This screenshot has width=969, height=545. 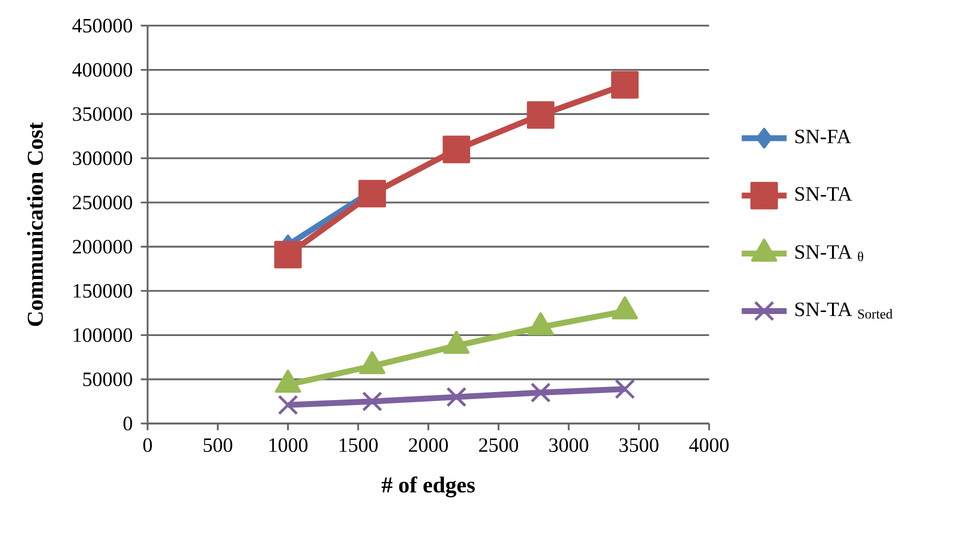 What do you see at coordinates (103, 335) in the screenshot?
I see `y-tick-label: 100000` at bounding box center [103, 335].